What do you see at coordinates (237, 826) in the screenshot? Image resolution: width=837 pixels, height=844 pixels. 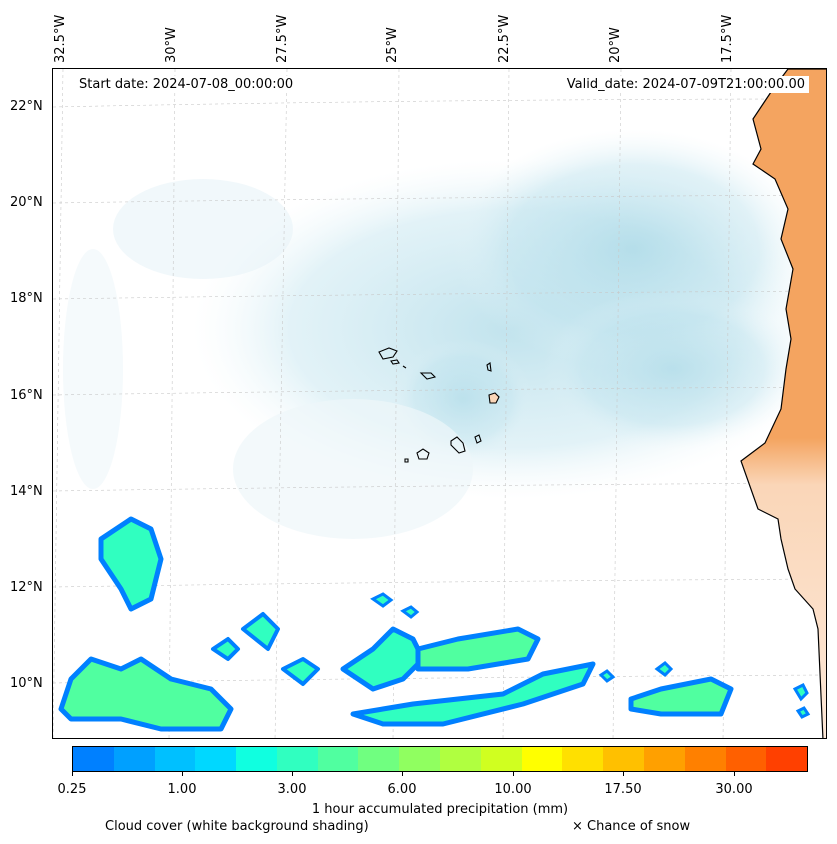 I see `cloud-cover-note: Cloud cover (white background shading)` at bounding box center [237, 826].